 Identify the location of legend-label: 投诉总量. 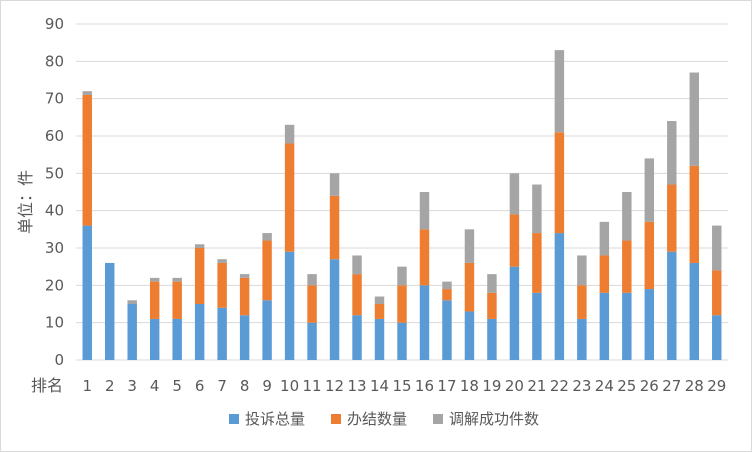
(275, 419).